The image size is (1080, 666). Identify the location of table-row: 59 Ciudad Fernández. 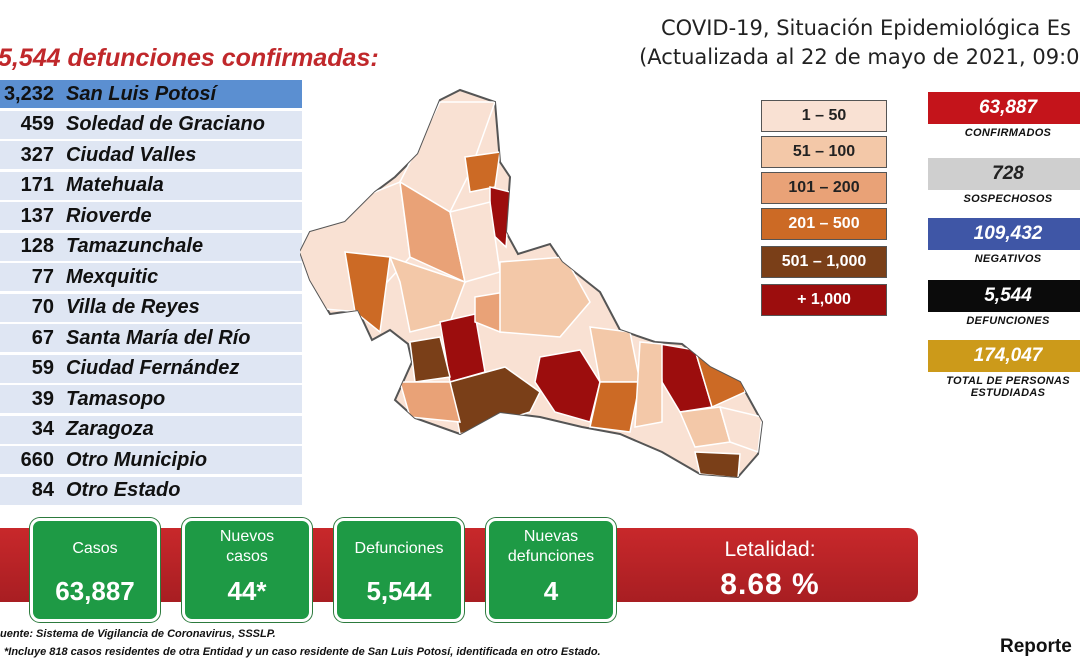
(151, 368).